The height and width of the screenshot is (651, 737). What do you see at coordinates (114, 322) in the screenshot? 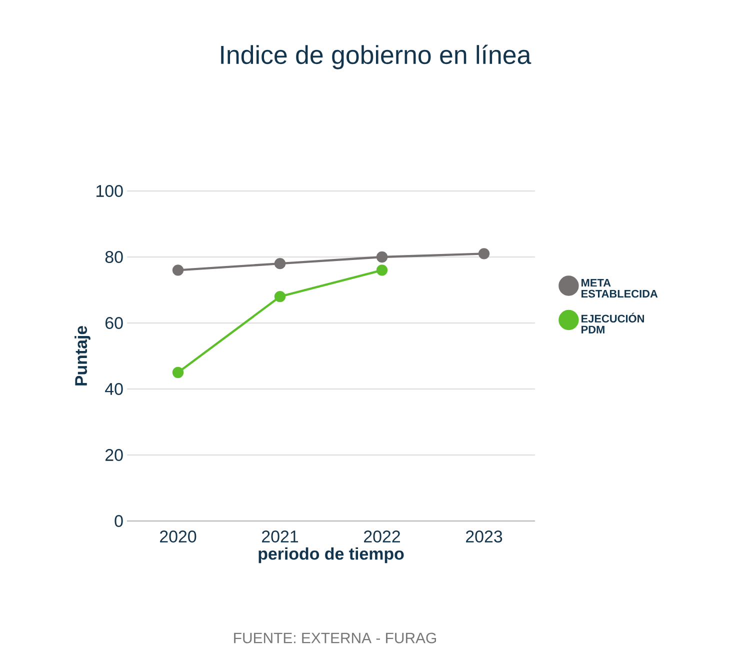
I see `y-tick-label: 60` at bounding box center [114, 322].